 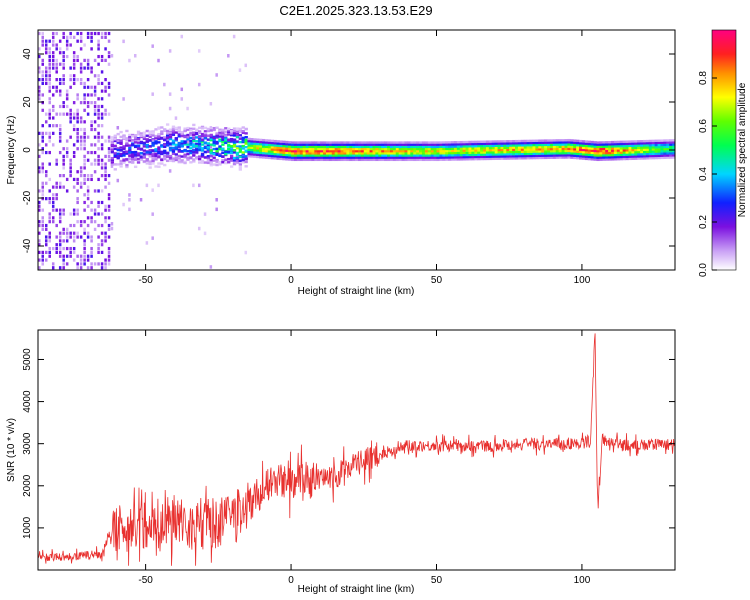 What do you see at coordinates (11, 150) in the screenshot?
I see `spectrogram-y-label: Frequency (Hz)` at bounding box center [11, 150].